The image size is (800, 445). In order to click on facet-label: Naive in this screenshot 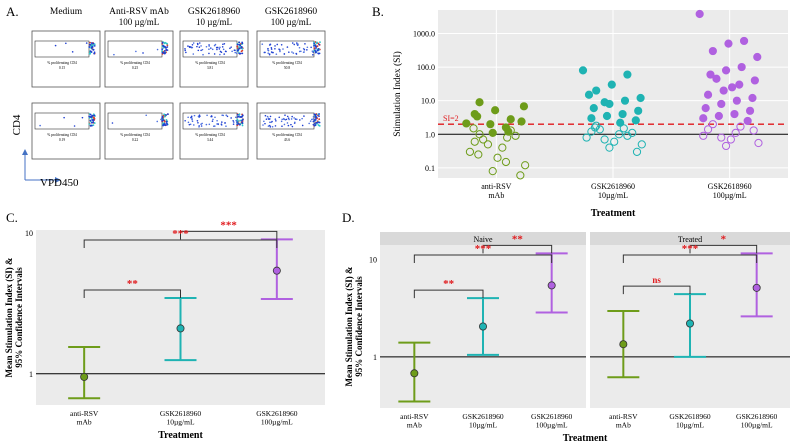, I will do `click(483, 239)`.